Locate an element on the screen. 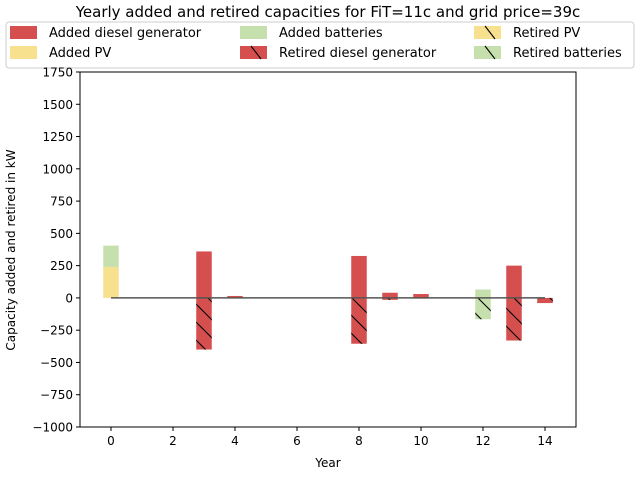 The width and height of the screenshot is (640, 480). legend-label-added-diesel-generator: Added diesel generator is located at coordinates (125, 33).